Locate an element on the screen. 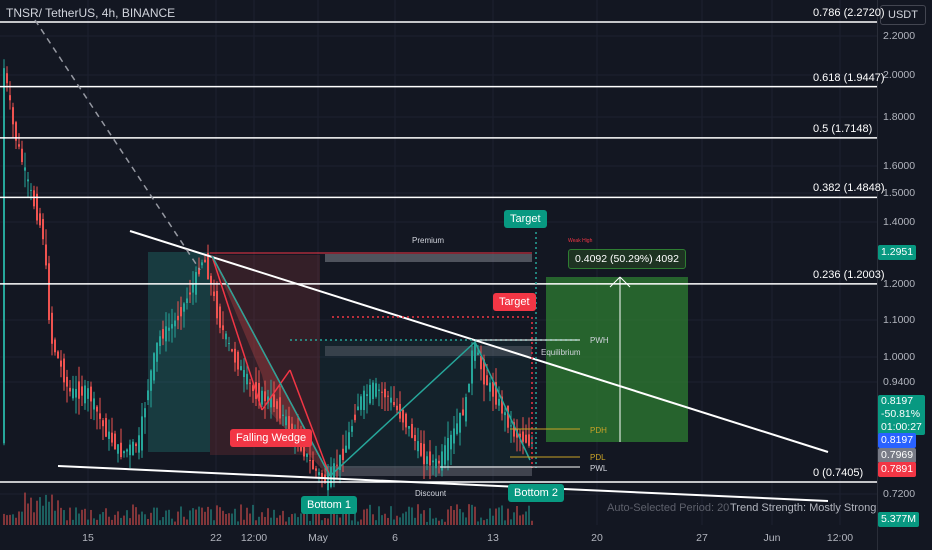  bottom-1-label: Bottom 1 is located at coordinates (329, 505).